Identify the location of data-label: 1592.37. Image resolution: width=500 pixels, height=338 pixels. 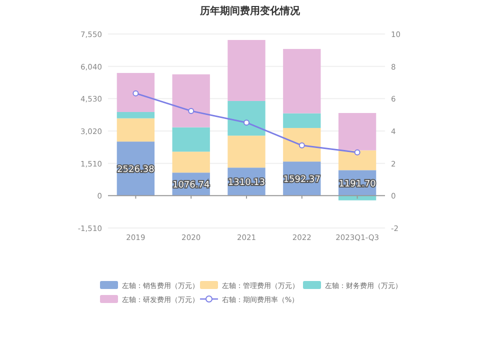
(302, 180).